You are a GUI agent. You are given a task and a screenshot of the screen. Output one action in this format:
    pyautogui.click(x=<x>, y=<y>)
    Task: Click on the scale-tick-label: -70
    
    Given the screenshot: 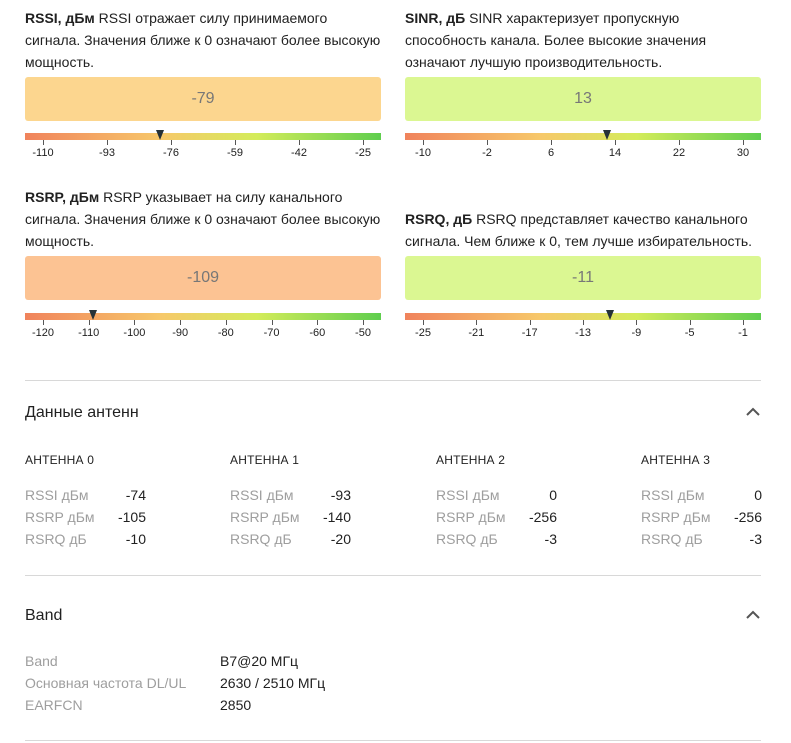 What is the action you would take?
    pyautogui.click(x=271, y=333)
    